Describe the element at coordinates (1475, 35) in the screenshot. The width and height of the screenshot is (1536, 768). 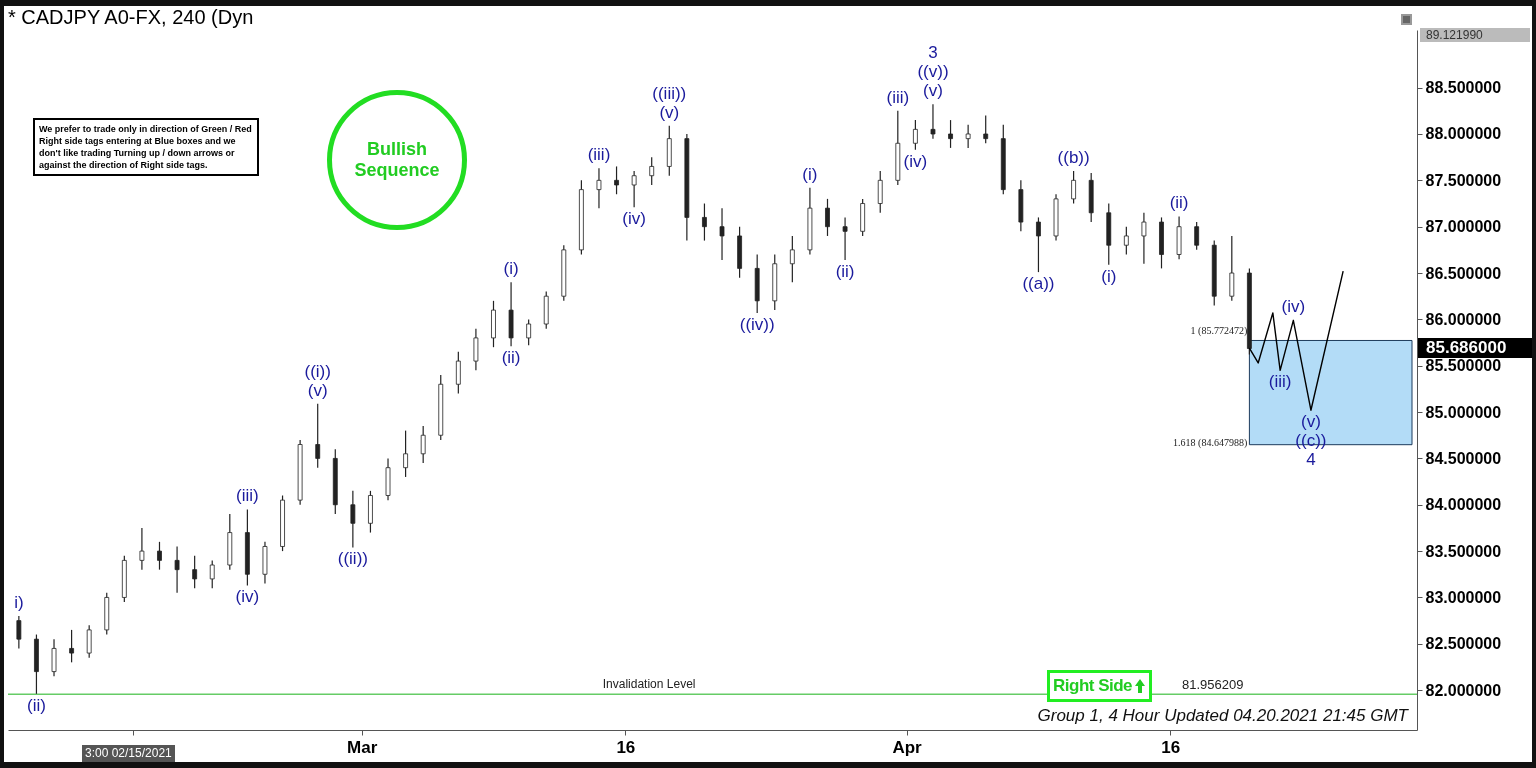
I see `text: 89.121990` at that location.